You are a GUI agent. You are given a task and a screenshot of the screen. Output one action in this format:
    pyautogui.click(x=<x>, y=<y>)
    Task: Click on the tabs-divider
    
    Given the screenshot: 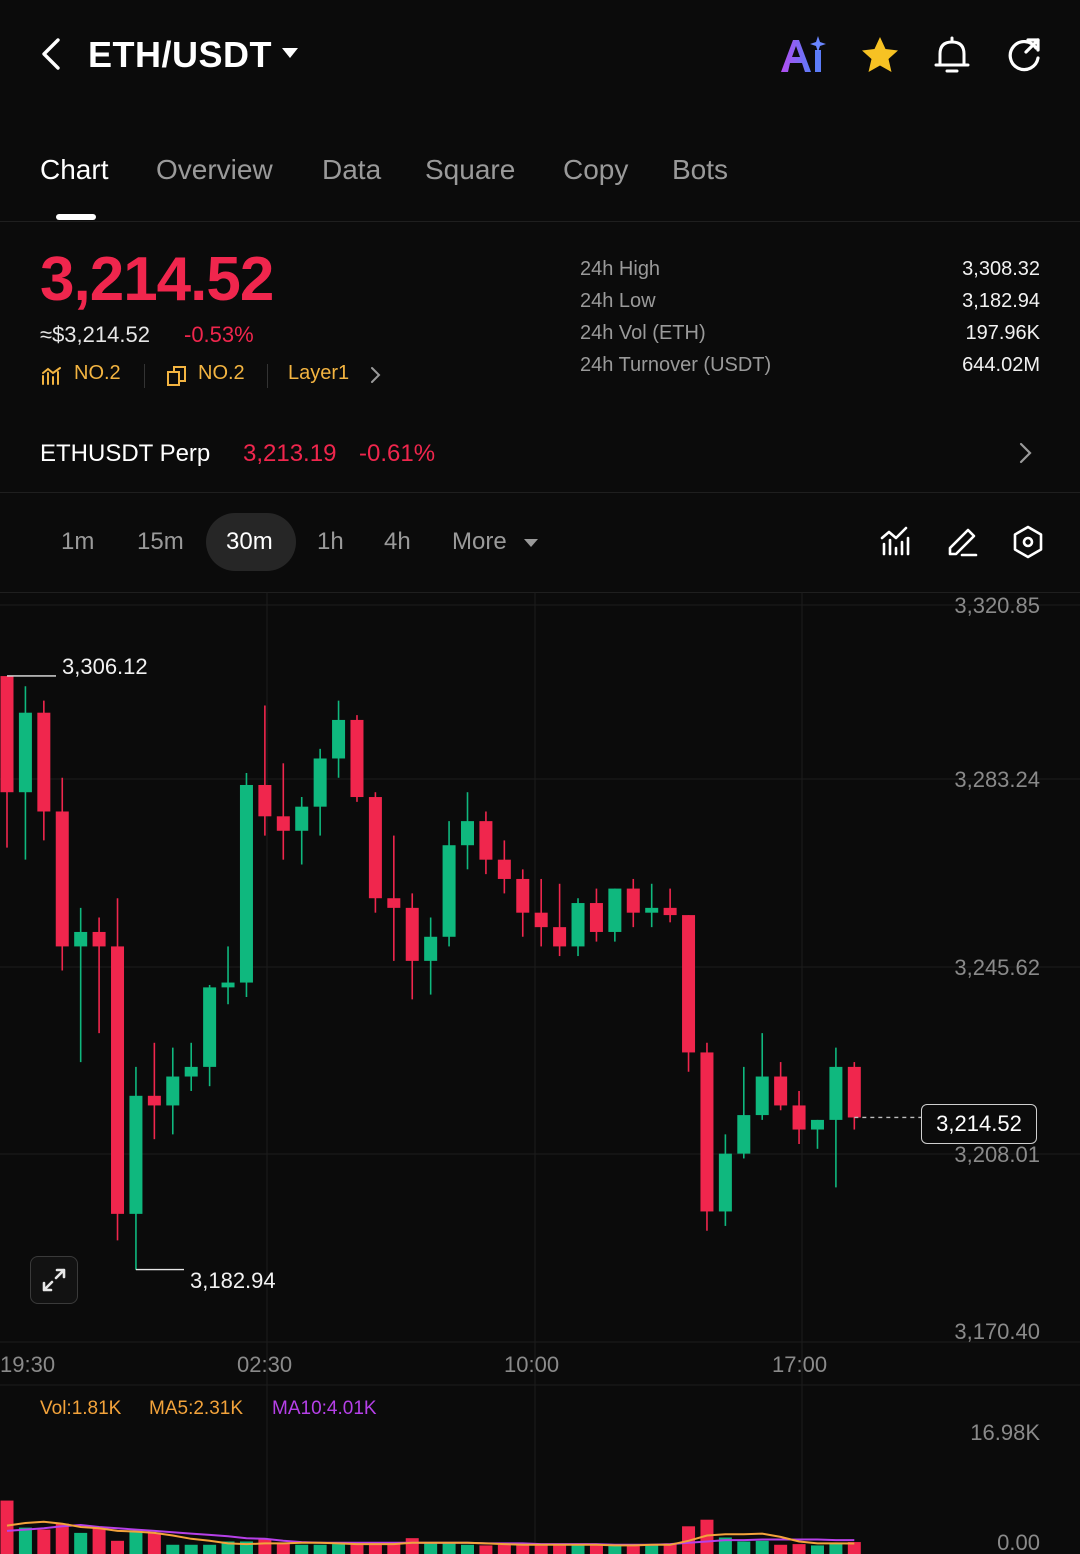 What is the action you would take?
    pyautogui.click(x=540, y=221)
    